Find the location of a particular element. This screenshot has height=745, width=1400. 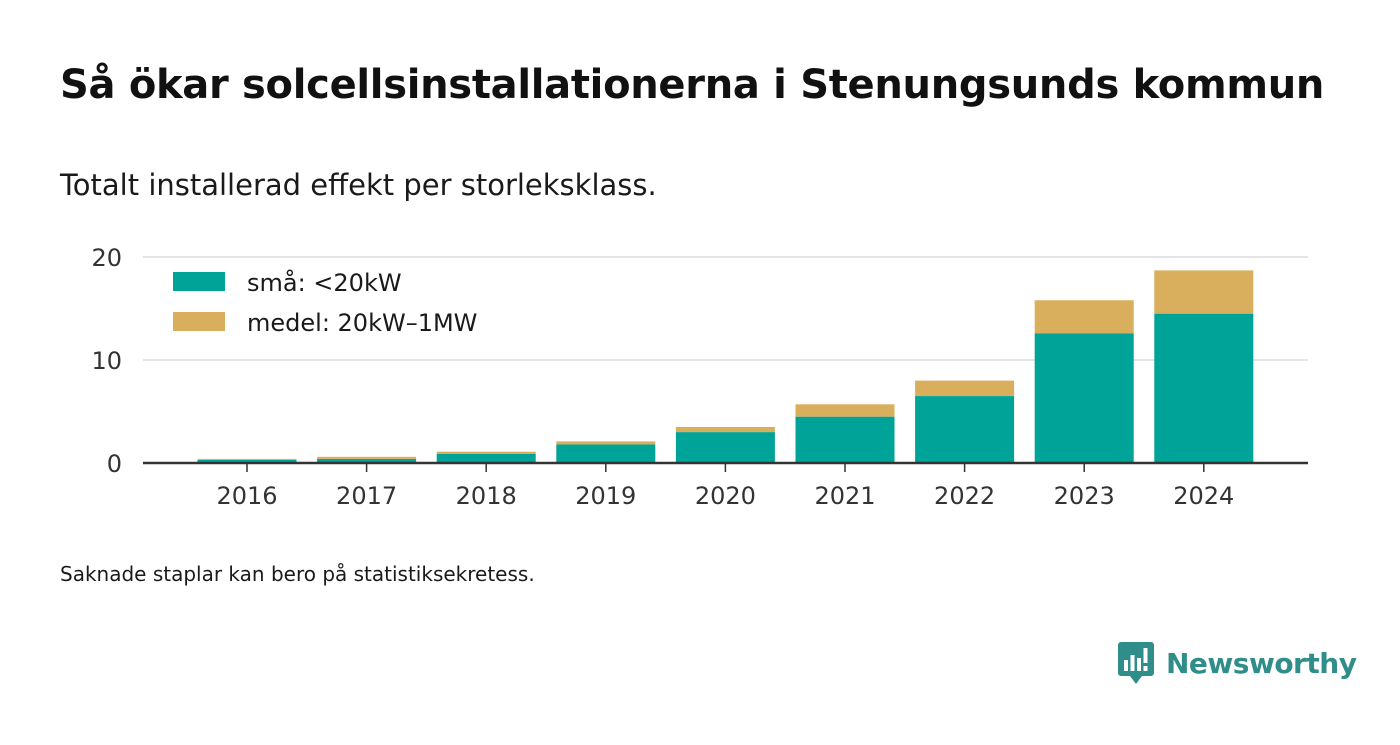

brand-name: Newsworthy is located at coordinates (1261, 663).